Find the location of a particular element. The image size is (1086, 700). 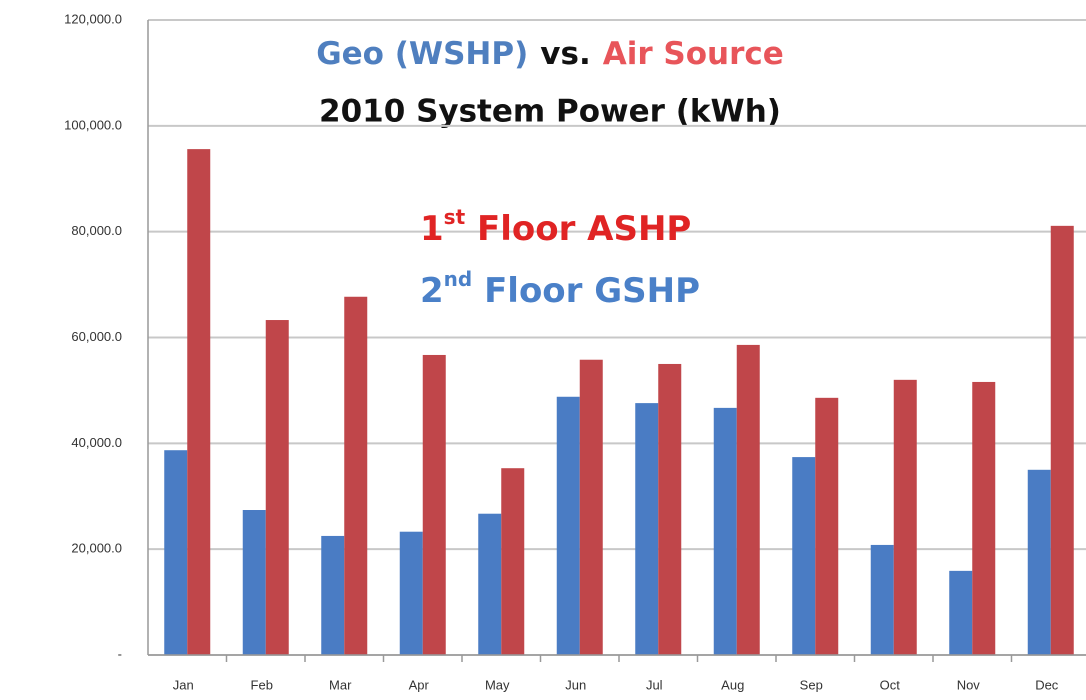

title-part: Geo (WSHP) is located at coordinates (422, 54).